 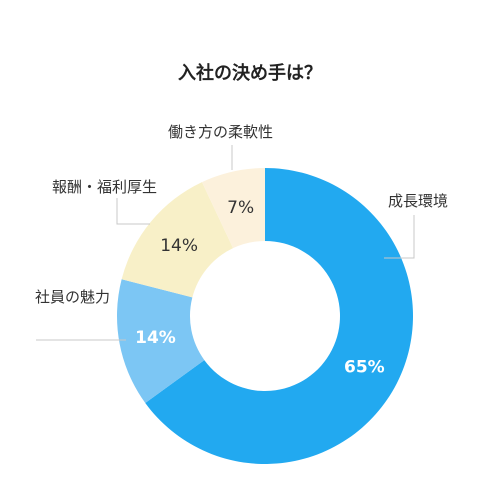 I want to click on category-label-4: 働き方の柔軟性, so click(x=220, y=132).